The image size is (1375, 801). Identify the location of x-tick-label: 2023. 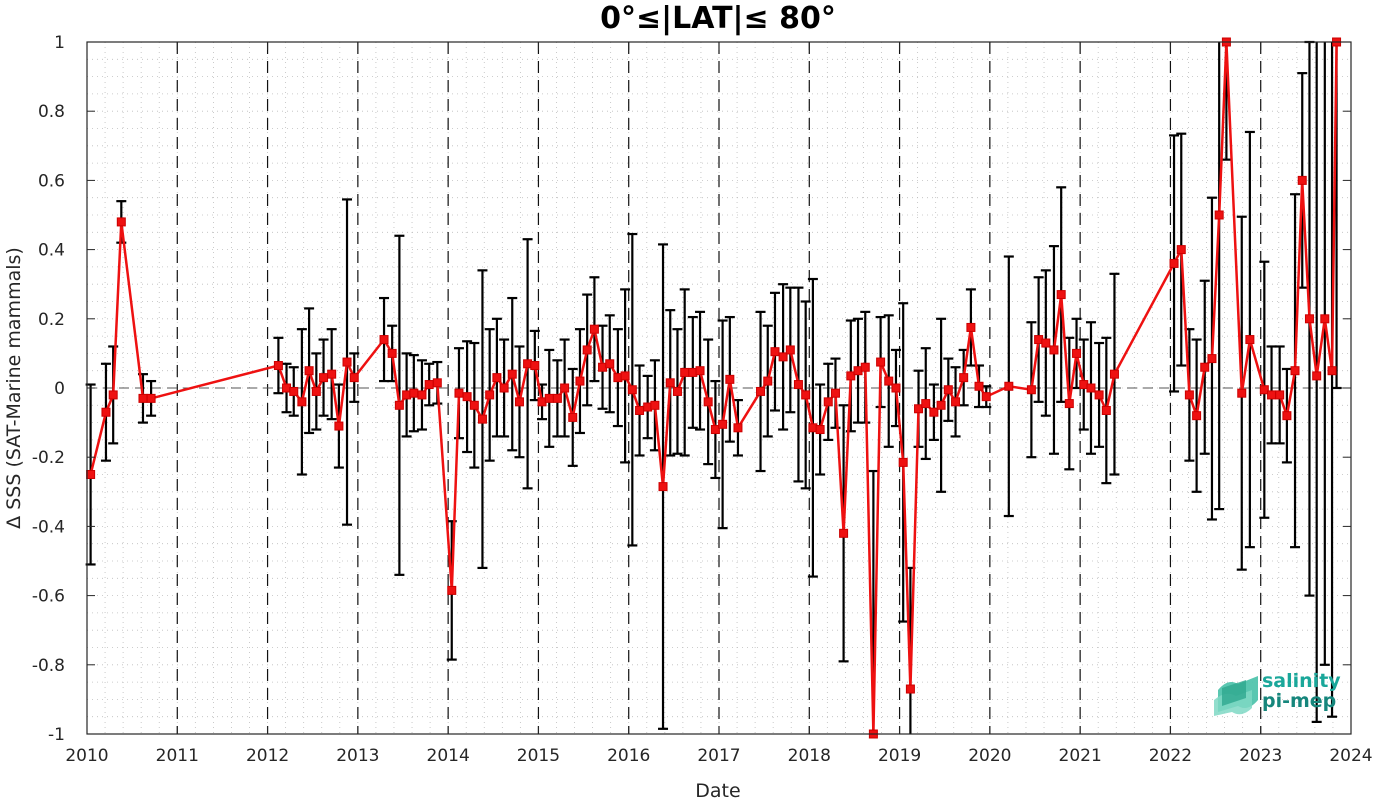
(1260, 756).